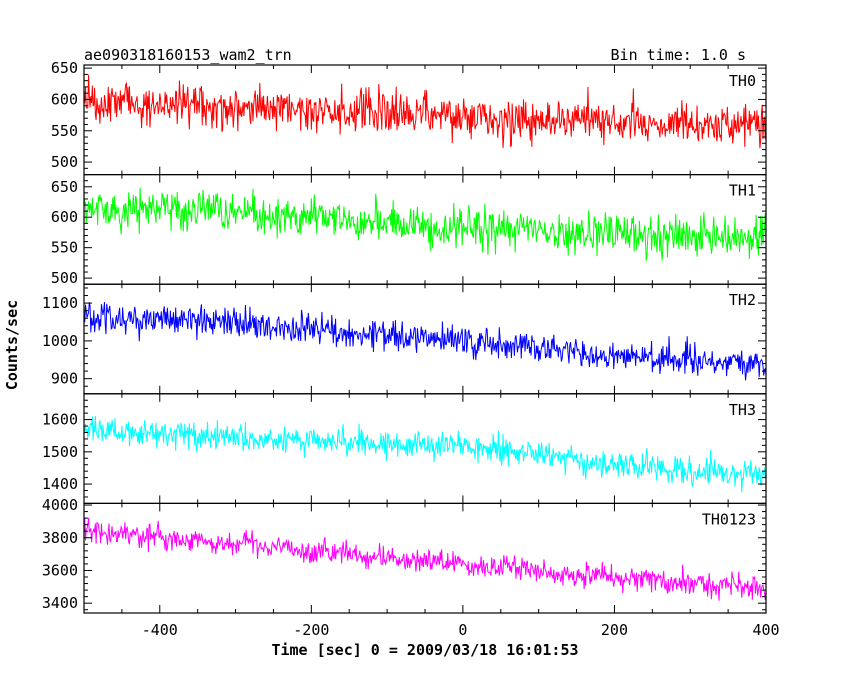  What do you see at coordinates (614, 630) in the screenshot?
I see `x-tick-label: 200` at bounding box center [614, 630].